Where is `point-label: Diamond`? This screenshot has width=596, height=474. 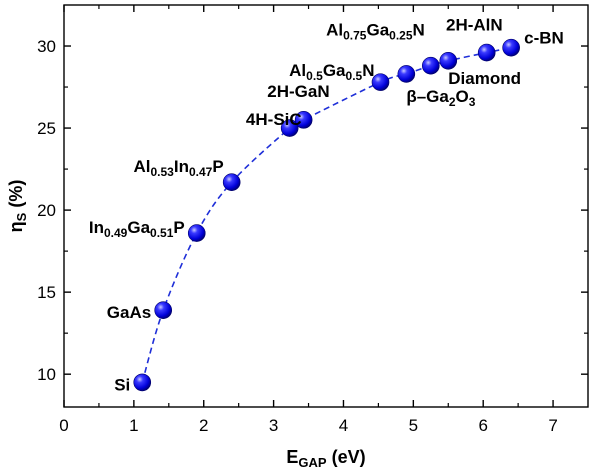 point-label: Diamond is located at coordinates (484, 78).